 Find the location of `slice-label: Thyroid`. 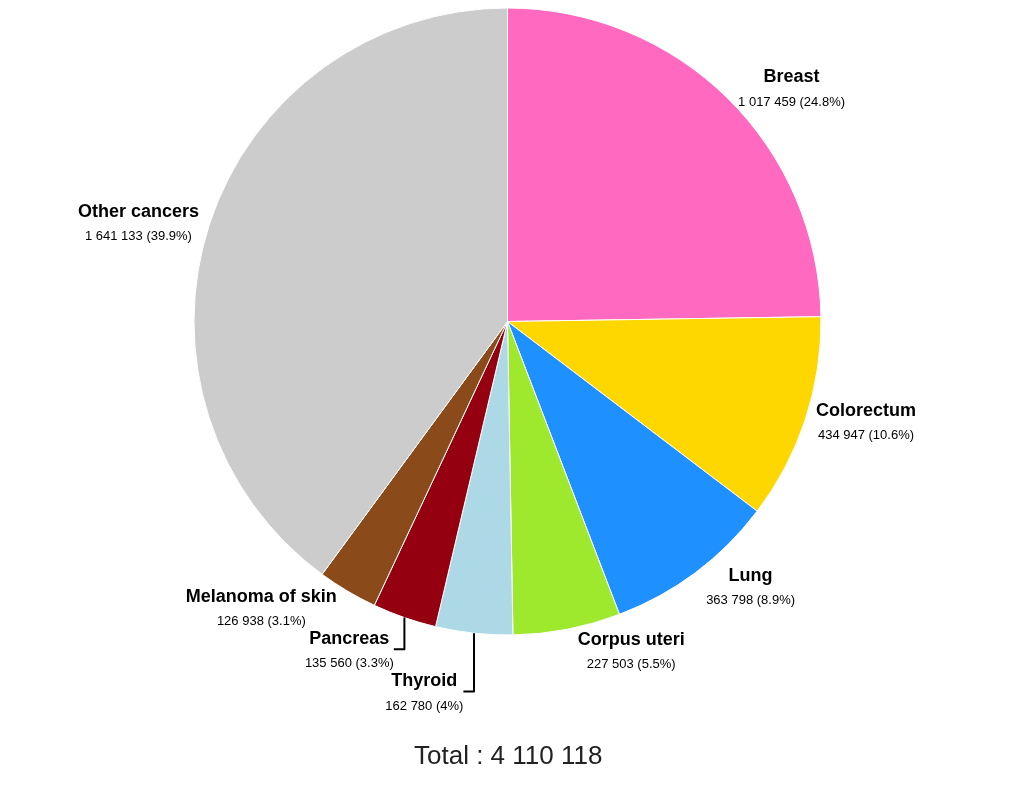

slice-label: Thyroid is located at coordinates (424, 680).